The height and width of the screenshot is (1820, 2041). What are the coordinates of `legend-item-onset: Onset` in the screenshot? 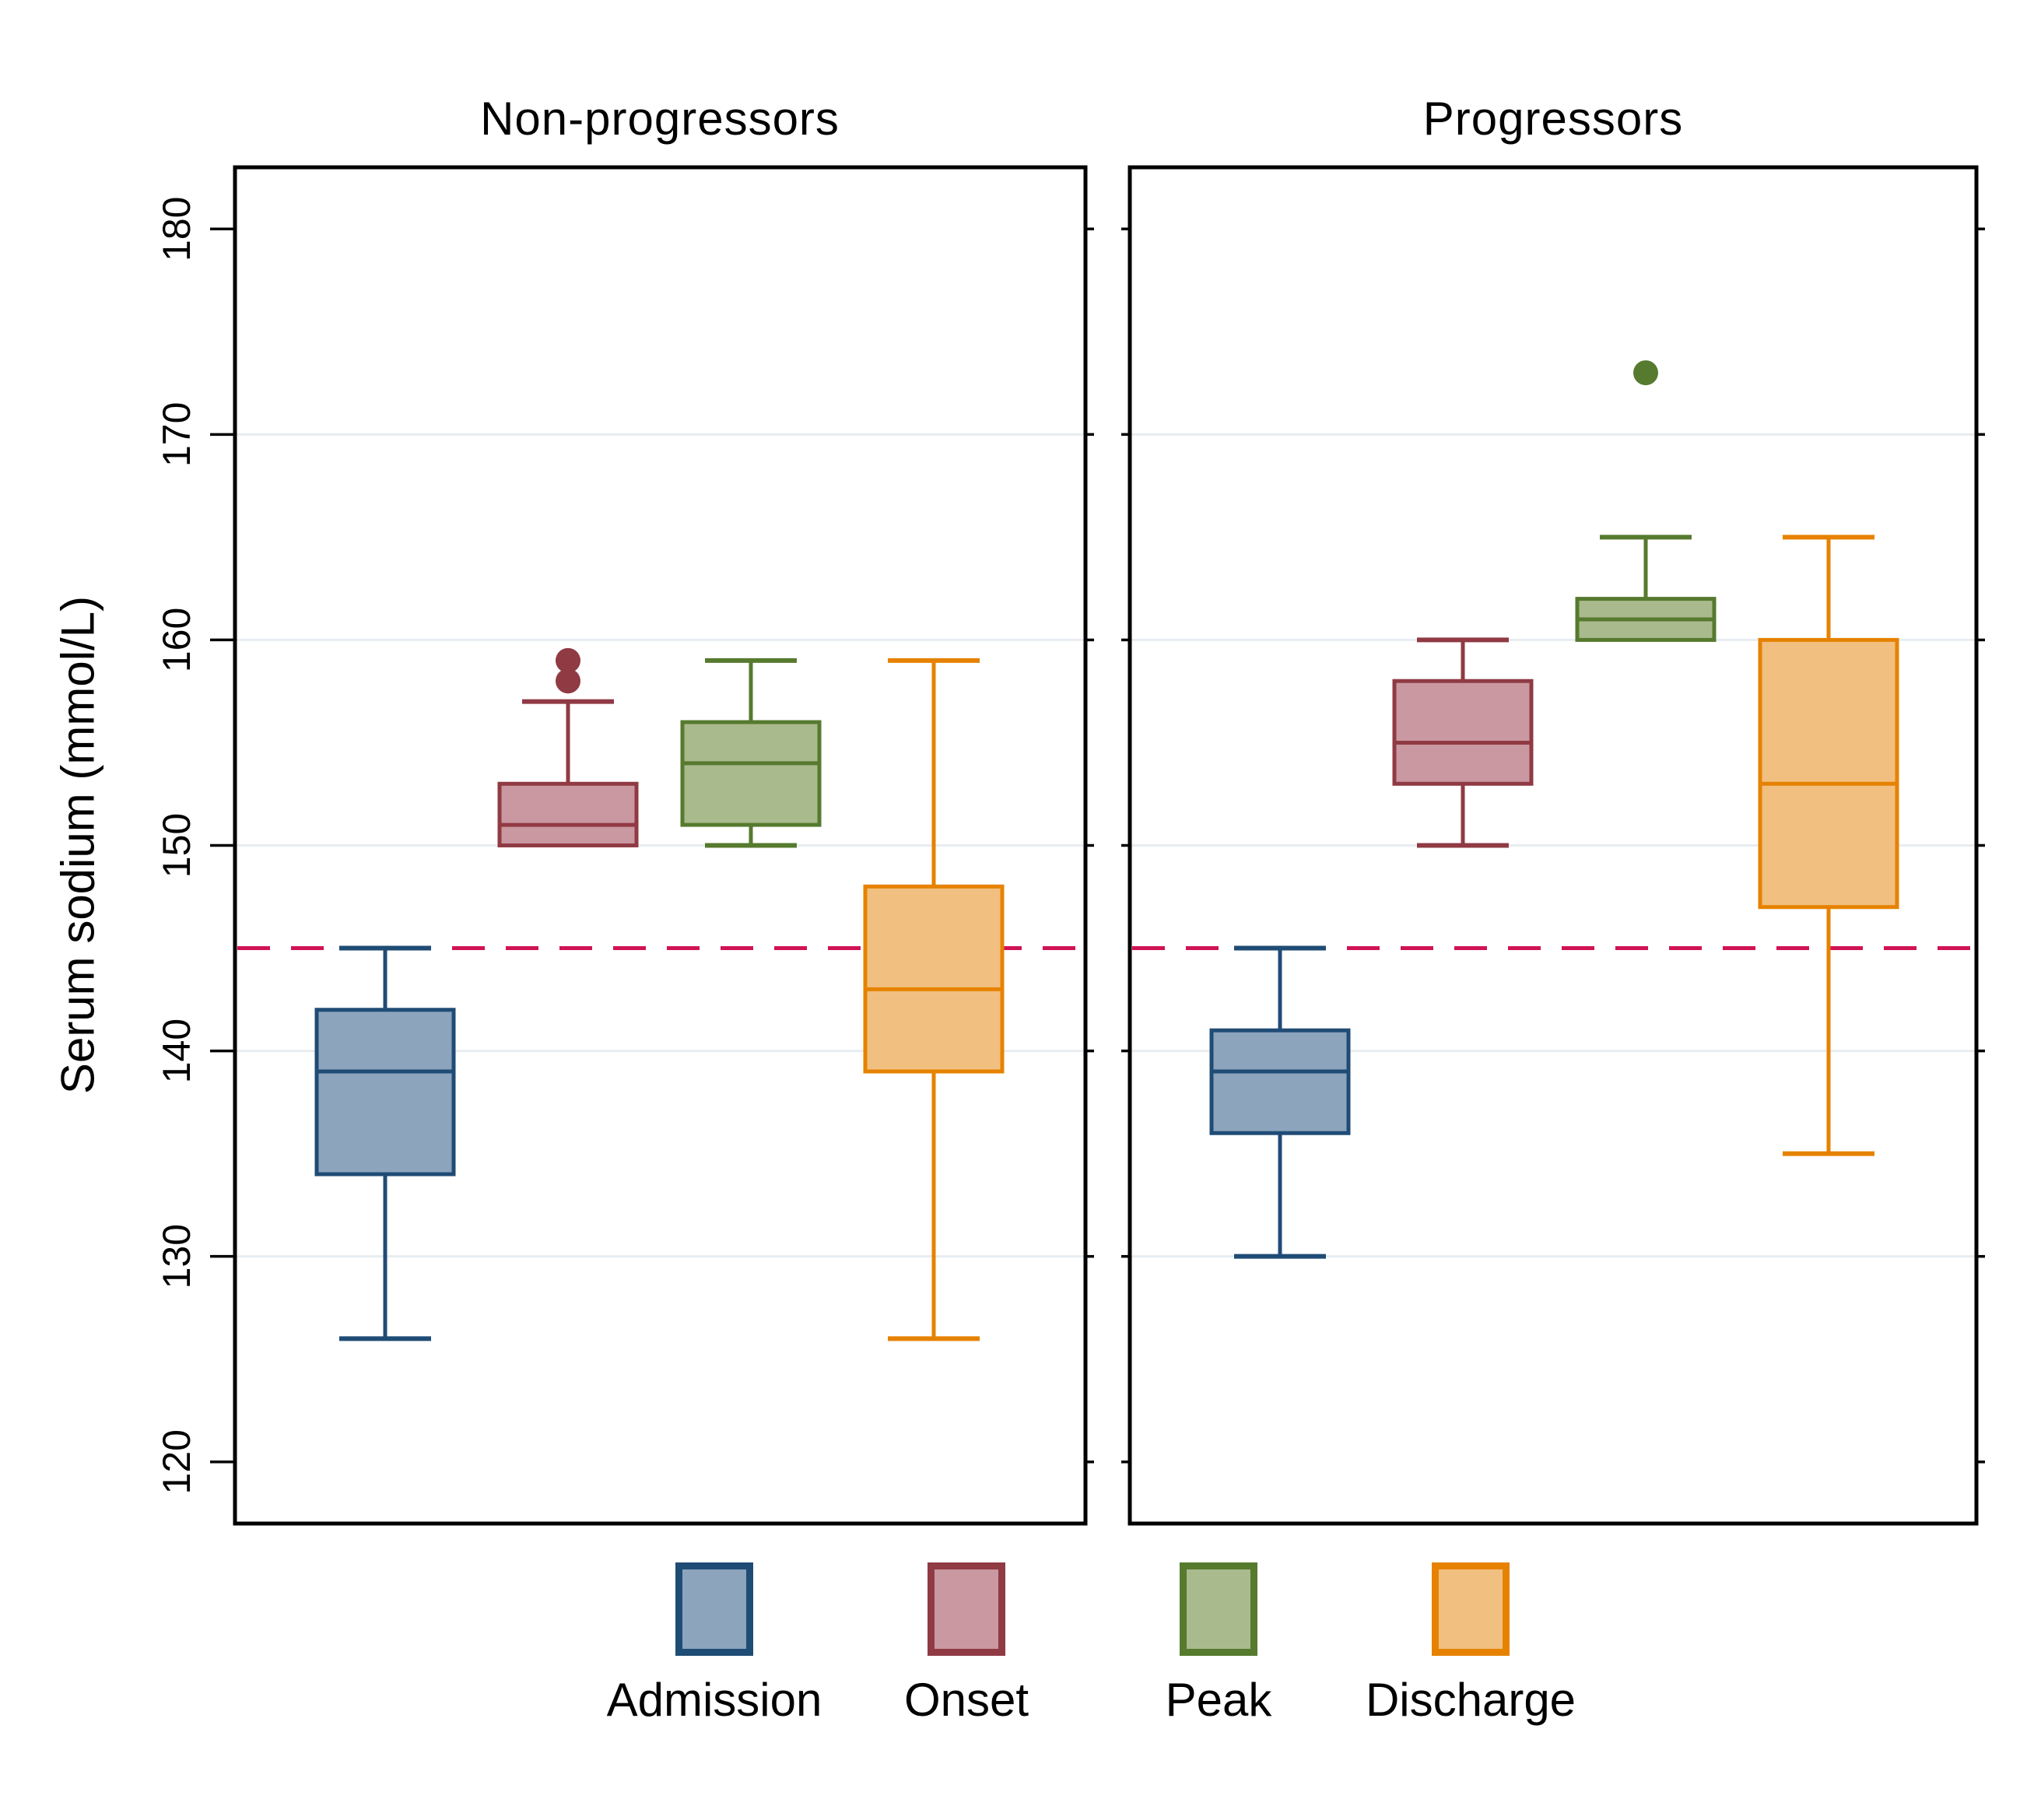 It's located at (966, 1645).